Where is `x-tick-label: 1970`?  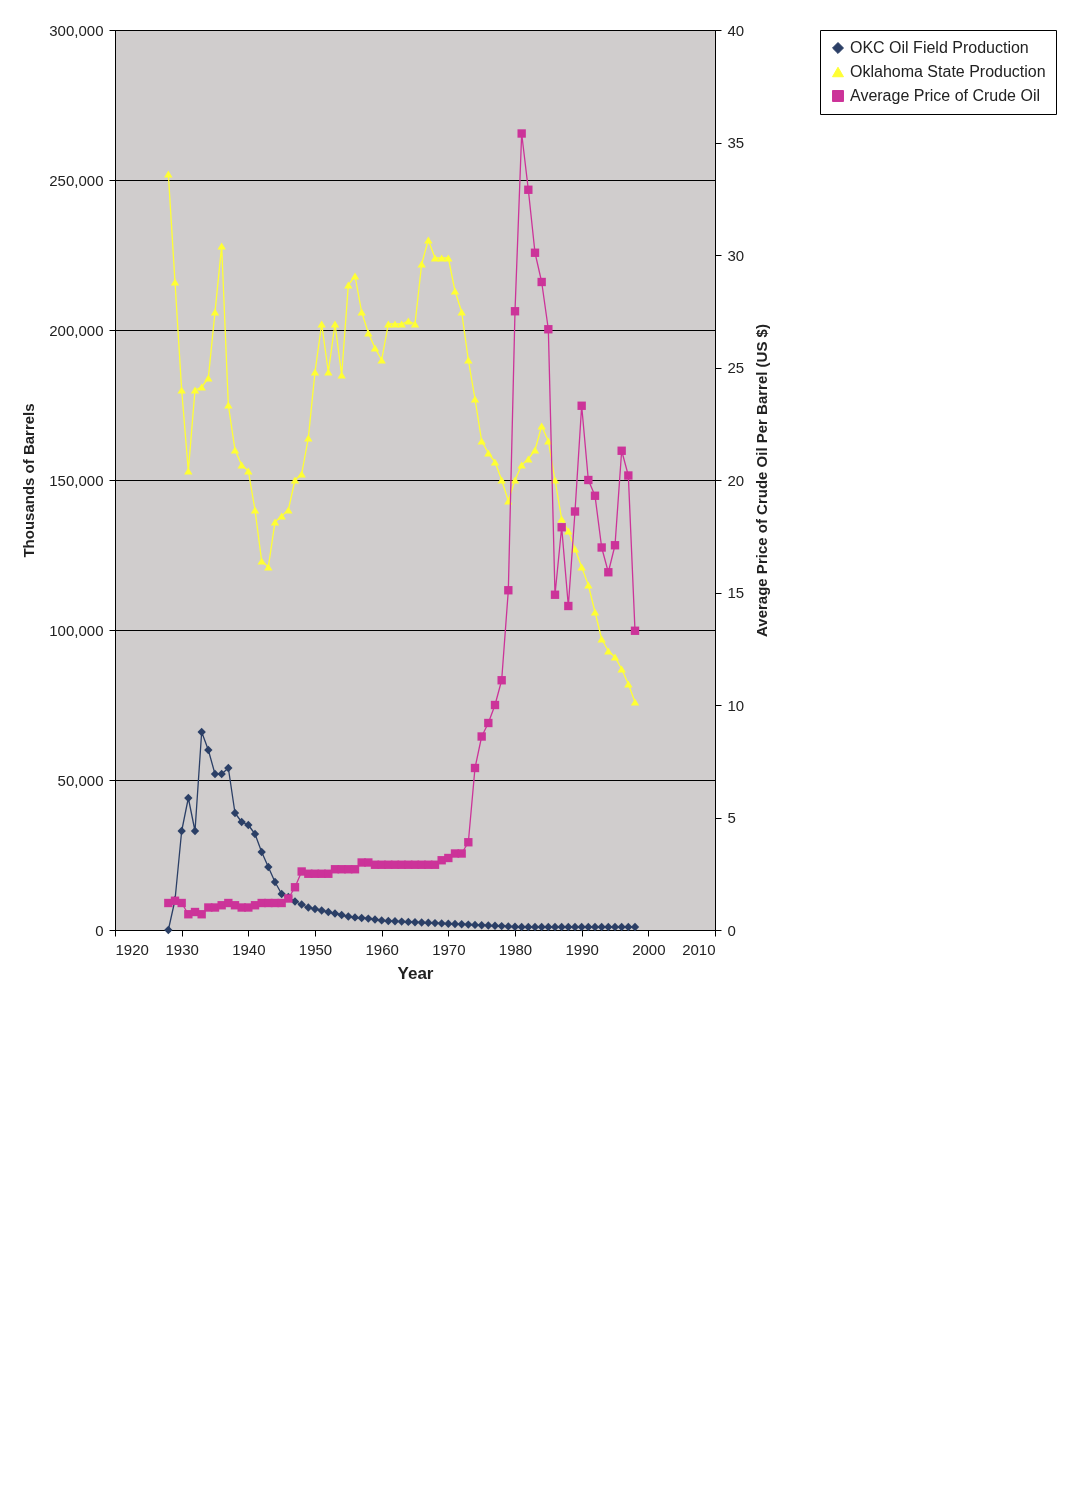
x-tick-label: 1970 is located at coordinates (449, 949).